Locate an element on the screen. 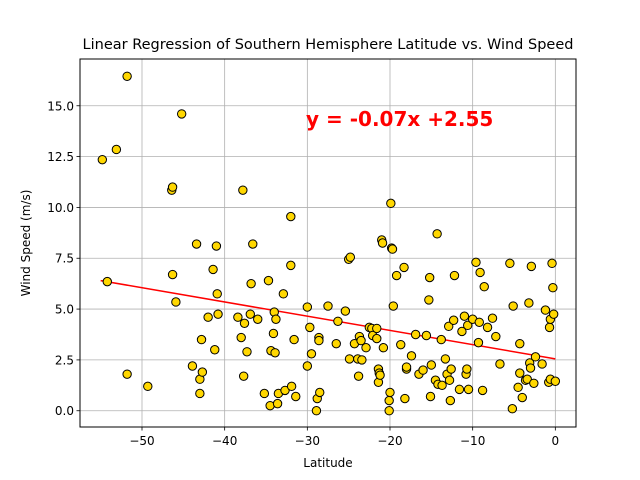  y-tick-label: 15.0 is located at coordinates (60, 106).